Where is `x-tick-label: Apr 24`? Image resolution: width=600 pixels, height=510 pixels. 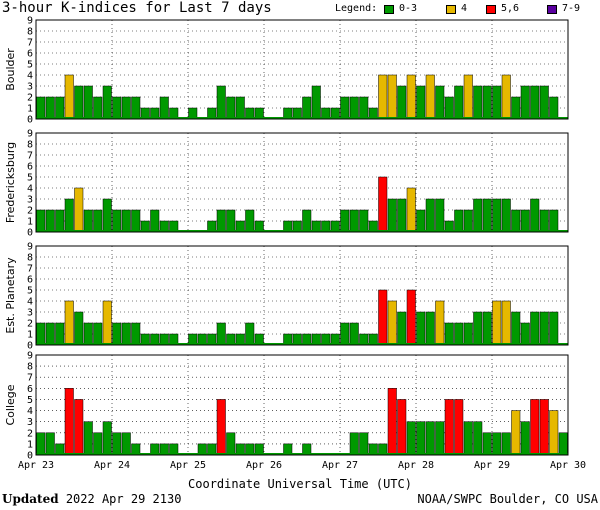
x-tick-label: Apr 24 is located at coordinates (112, 465).